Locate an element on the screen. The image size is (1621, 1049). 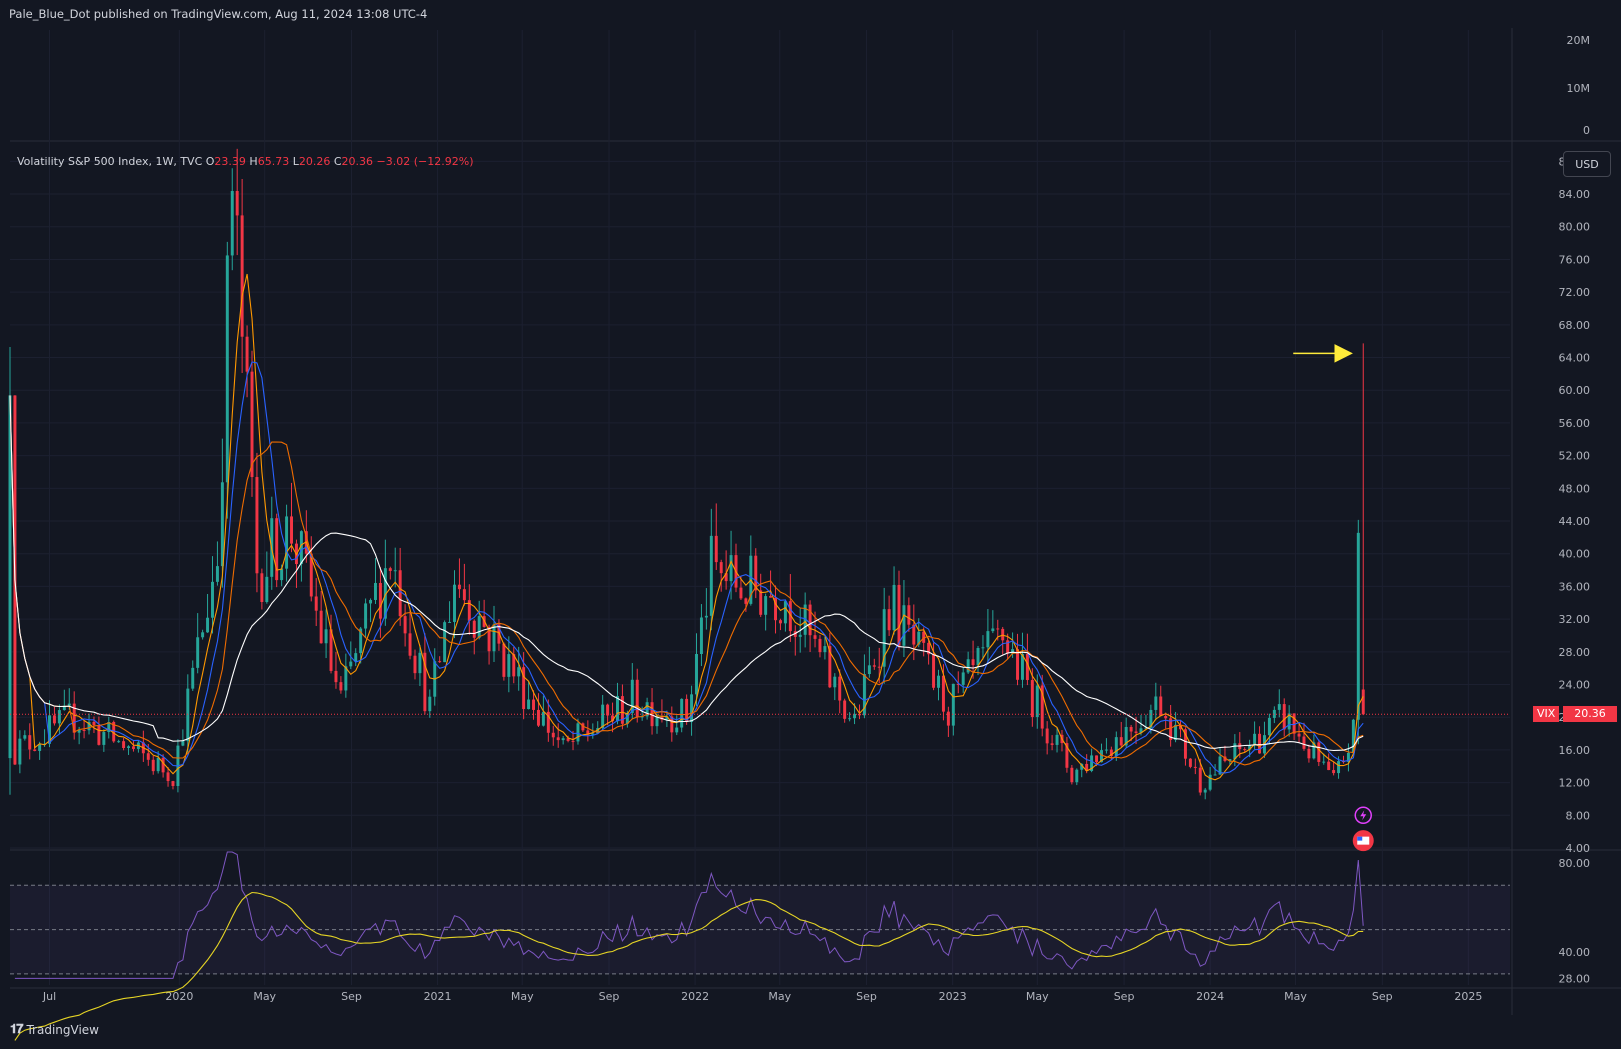
date-tick-label: May is located at coordinates (1295, 996).